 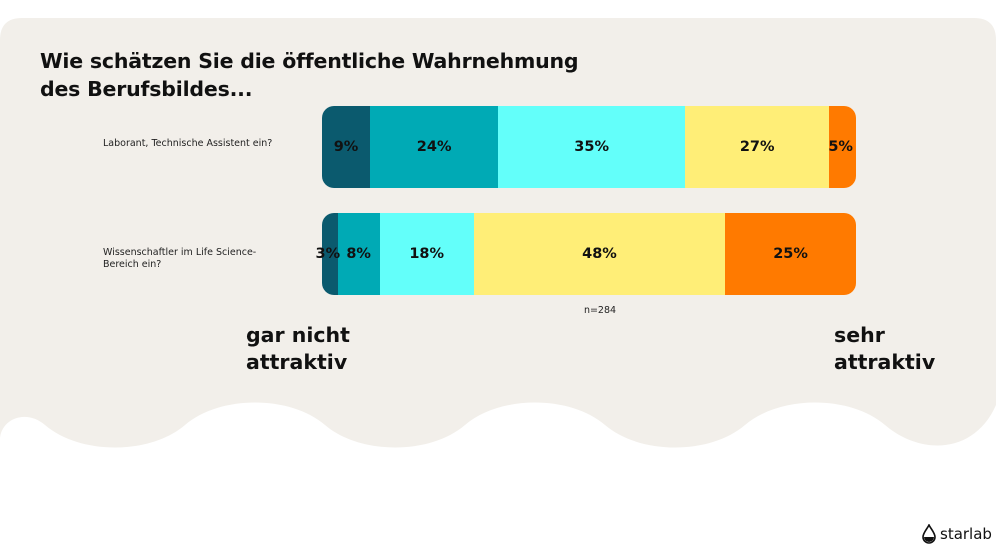 What do you see at coordinates (929, 534) in the screenshot?
I see `drop-icon` at bounding box center [929, 534].